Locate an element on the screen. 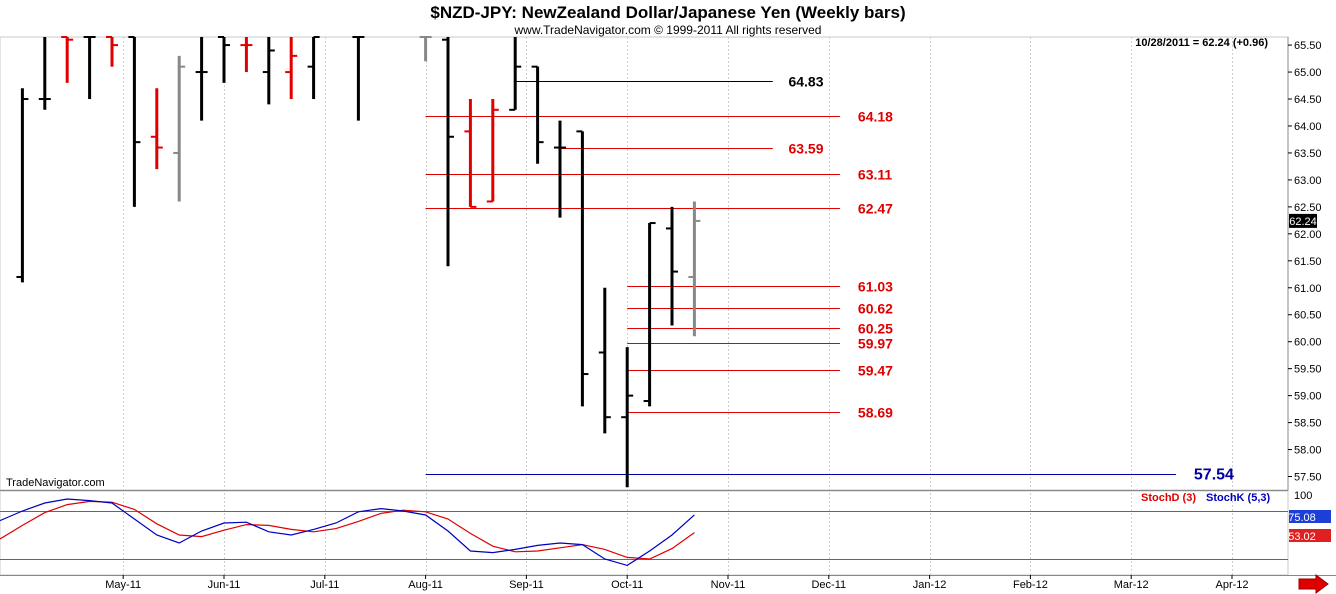 The width and height of the screenshot is (1336, 594). time-tick-label-1: Jun-11 is located at coordinates (224, 585).